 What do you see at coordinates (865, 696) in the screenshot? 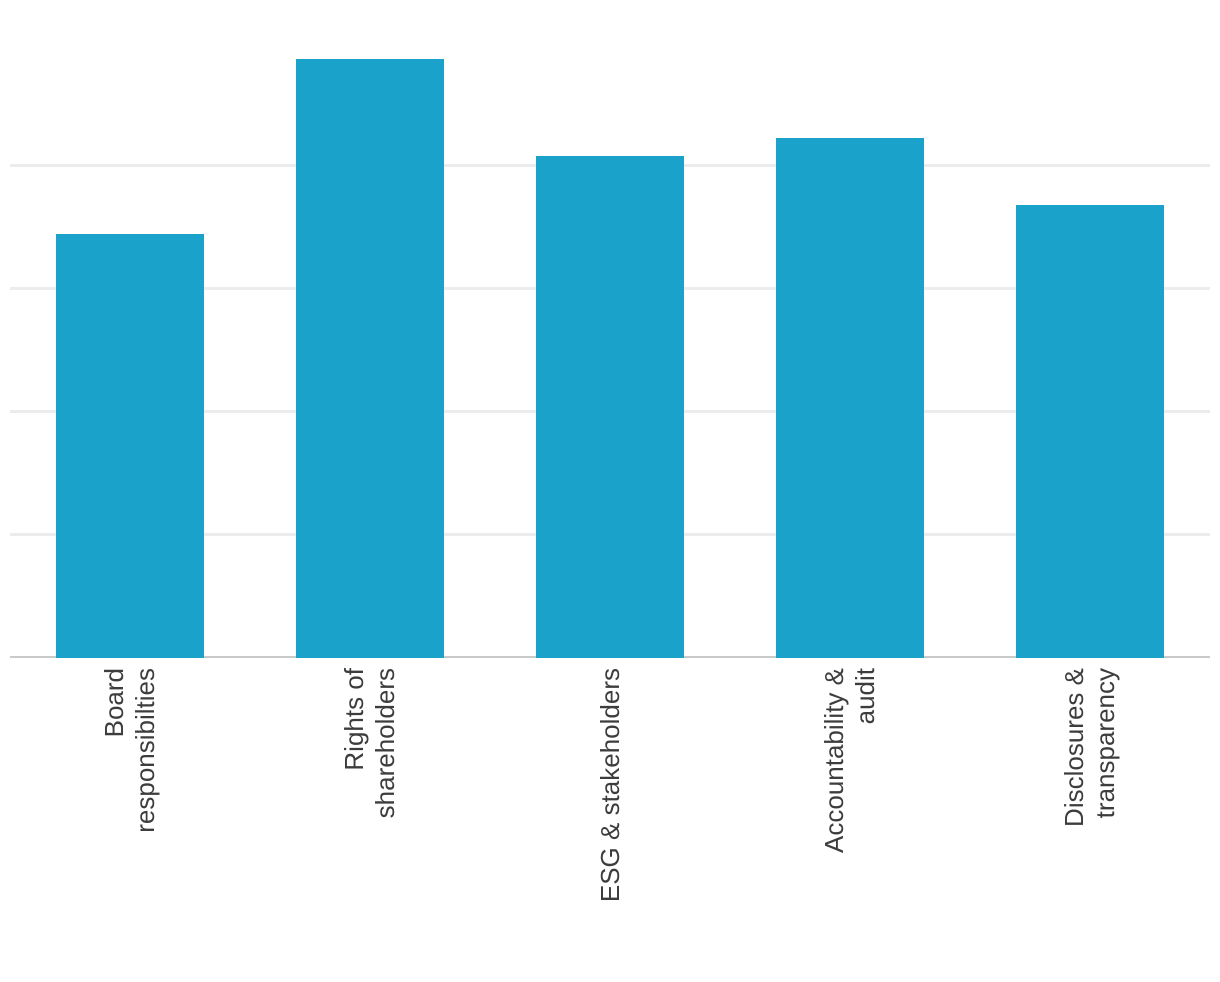
I see `x-axis-label-line: audit` at bounding box center [865, 696].